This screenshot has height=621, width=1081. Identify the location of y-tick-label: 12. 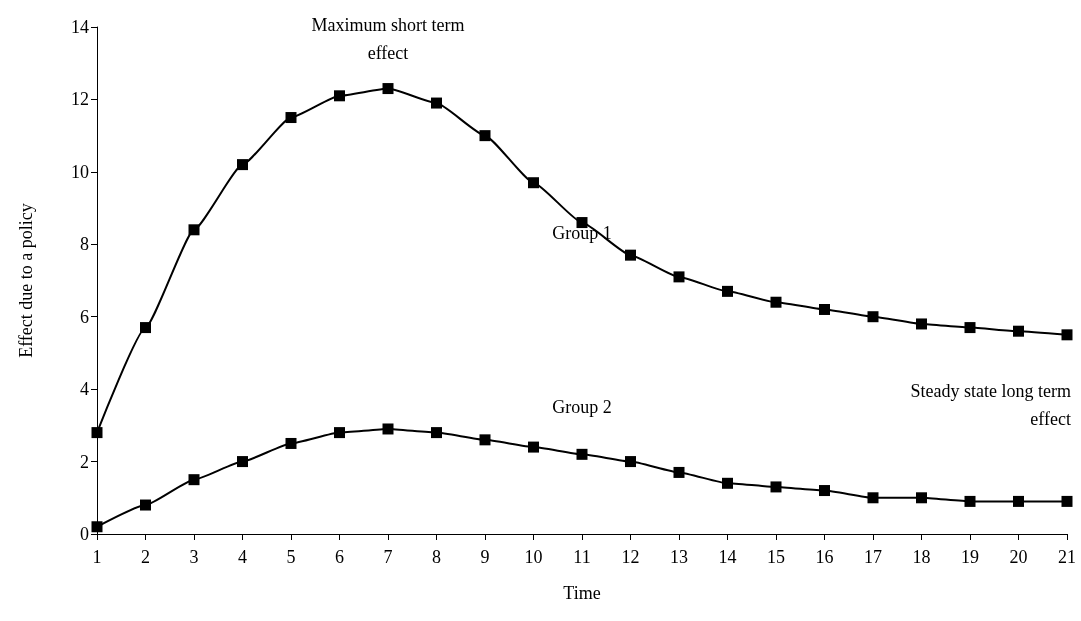
(80, 99).